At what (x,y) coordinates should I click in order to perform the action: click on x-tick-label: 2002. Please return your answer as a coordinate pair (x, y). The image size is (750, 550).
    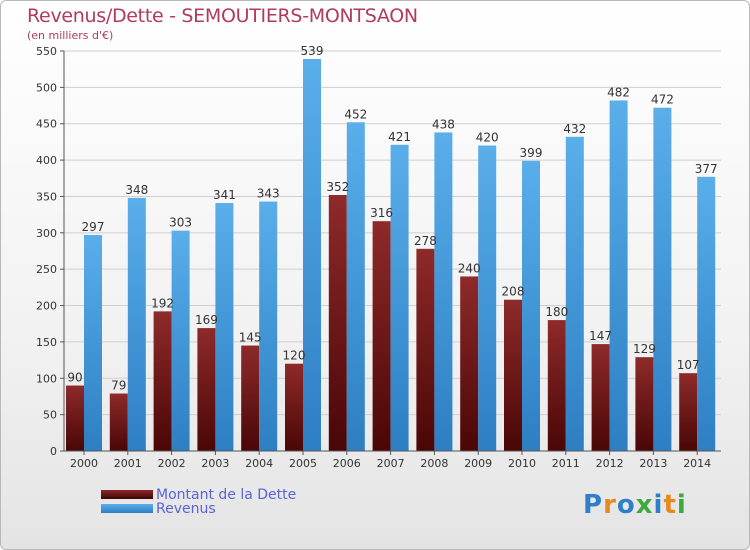
    Looking at the image, I should click on (172, 463).